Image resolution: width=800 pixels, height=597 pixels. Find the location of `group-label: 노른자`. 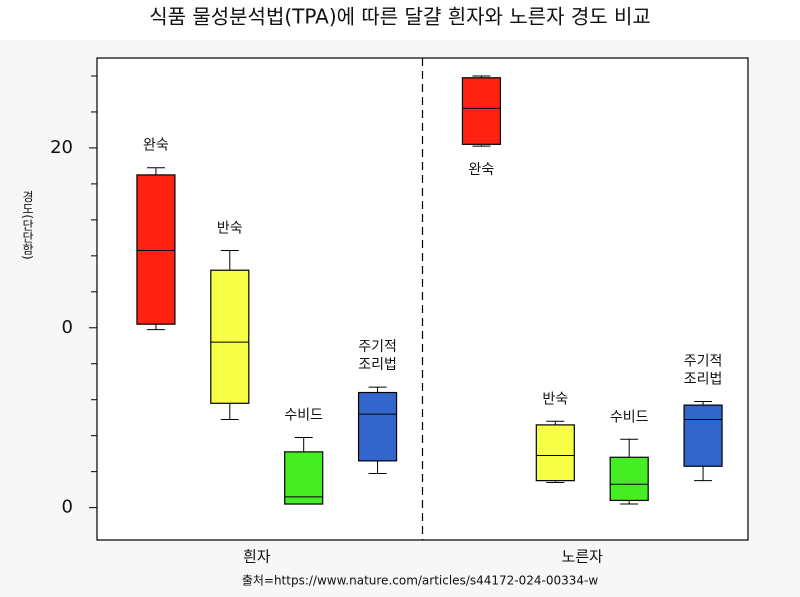

group-label: 노른자 is located at coordinates (583, 557).